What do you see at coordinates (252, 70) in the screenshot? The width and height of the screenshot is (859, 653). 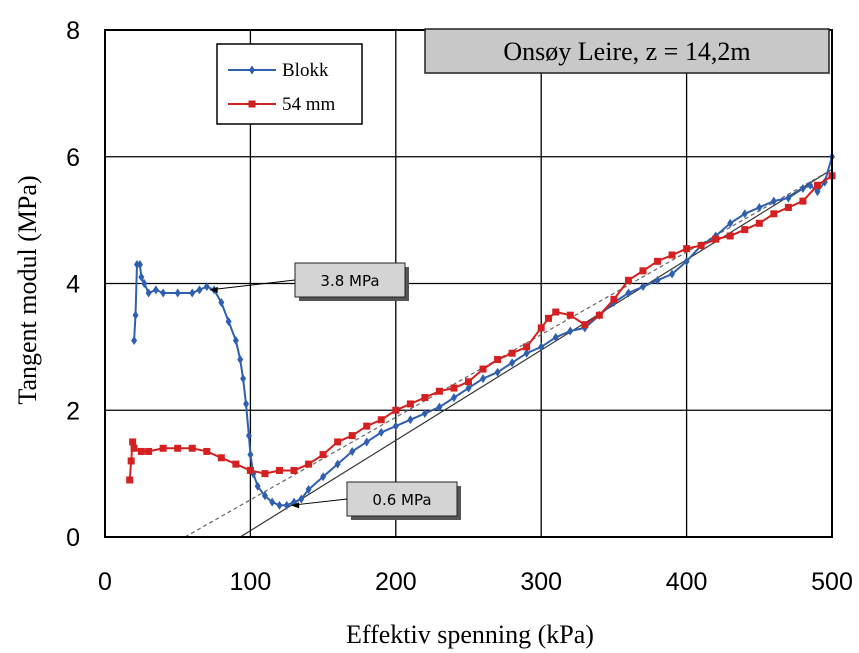 I see `legend-marker` at bounding box center [252, 70].